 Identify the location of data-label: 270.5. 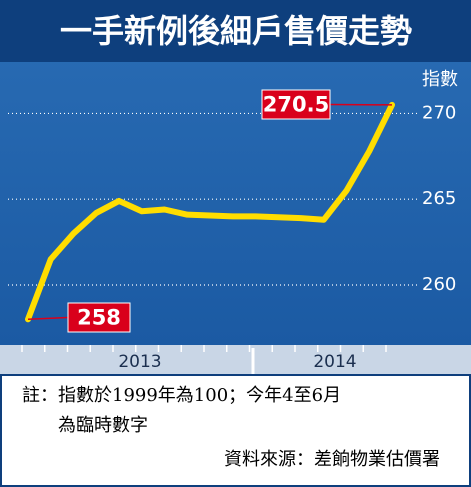
(296, 105).